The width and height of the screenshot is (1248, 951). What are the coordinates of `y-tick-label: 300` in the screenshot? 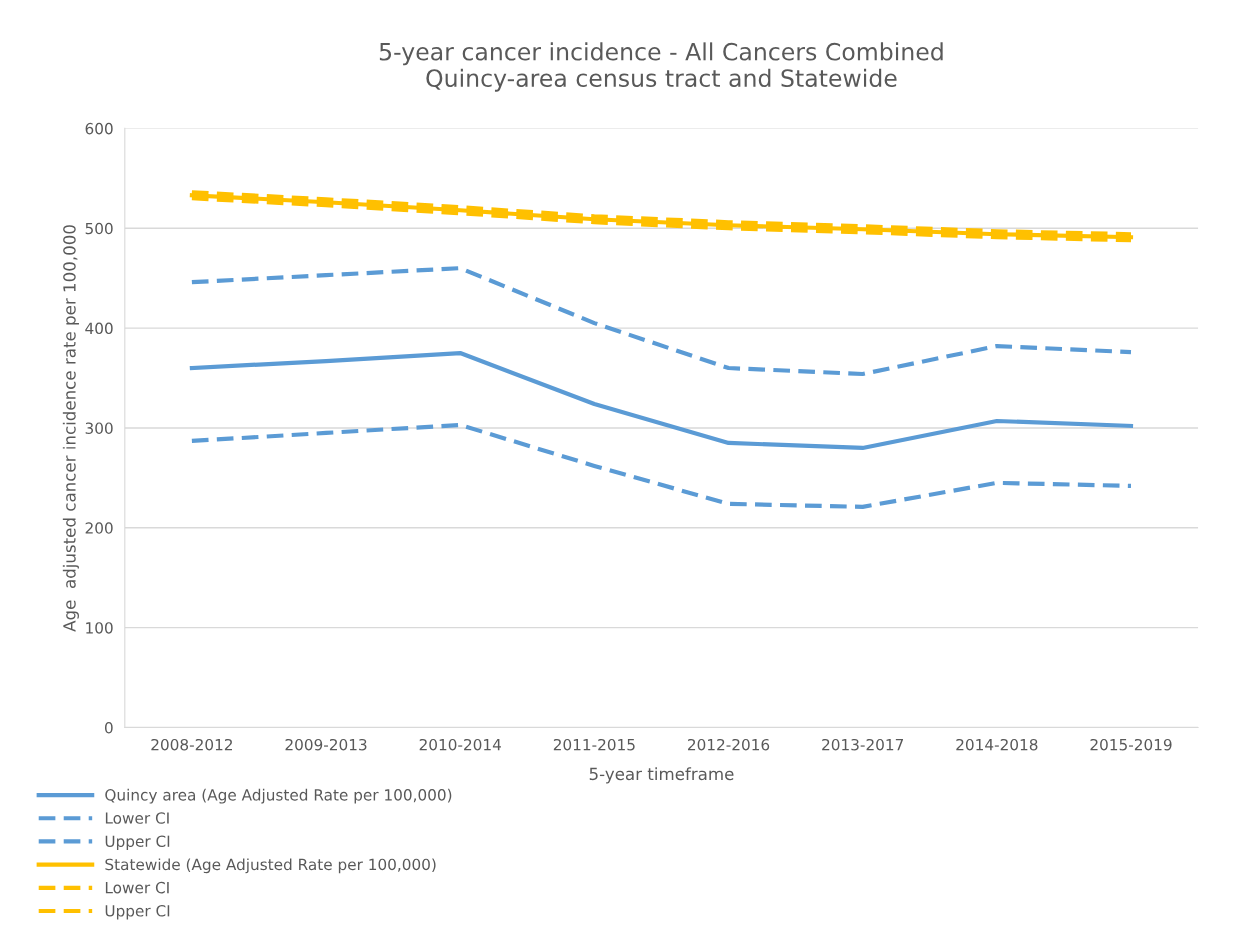 It's located at (99, 428).